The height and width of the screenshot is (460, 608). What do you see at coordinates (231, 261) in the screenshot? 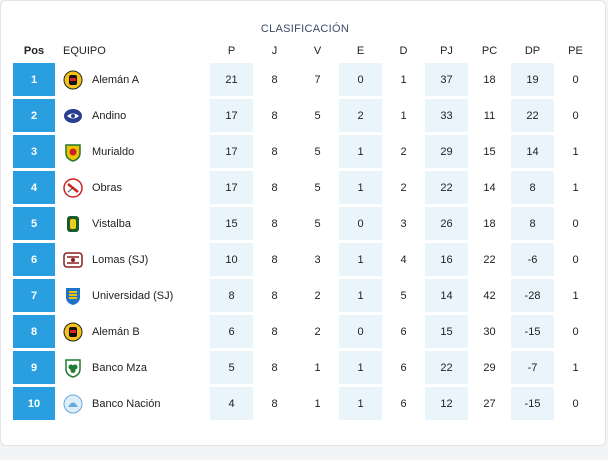
I see `stat-p-cell: 10` at bounding box center [231, 261].